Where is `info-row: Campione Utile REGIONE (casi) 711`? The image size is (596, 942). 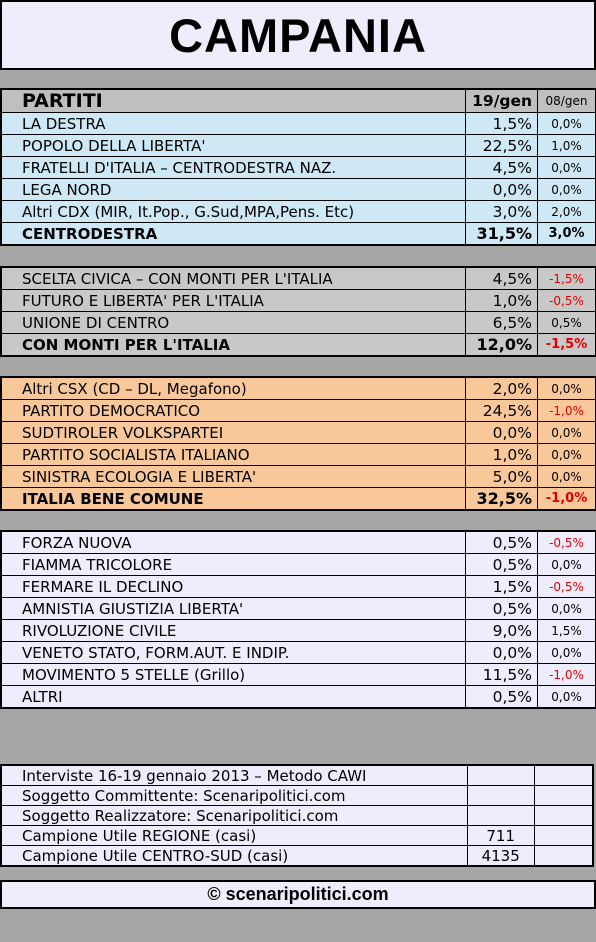
info-row: Campione Utile REGIONE (casi) 711 is located at coordinates (297, 835).